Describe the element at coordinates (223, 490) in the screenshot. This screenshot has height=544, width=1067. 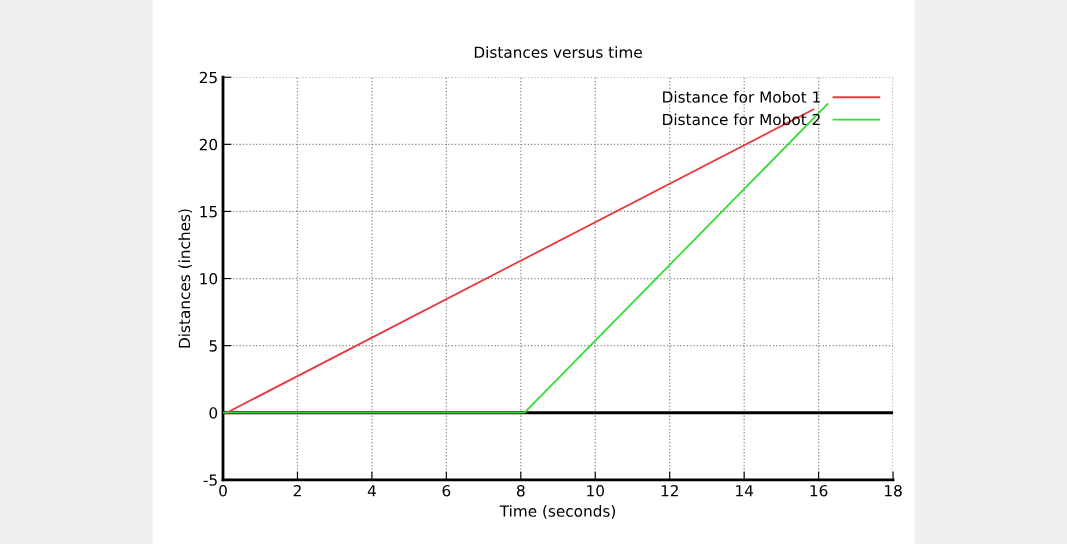
I see `x-tick-label: 0` at that location.